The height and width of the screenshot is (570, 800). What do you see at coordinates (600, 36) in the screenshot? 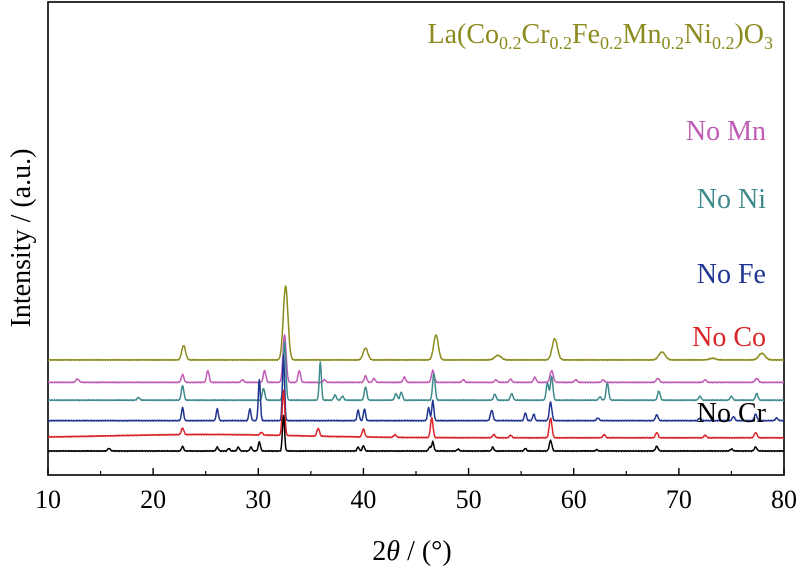
I see `series-label-high-entropy: La(Co0.2Cr0.2Fe0.2Mn0.2Ni0.2)O3` at bounding box center [600, 36].